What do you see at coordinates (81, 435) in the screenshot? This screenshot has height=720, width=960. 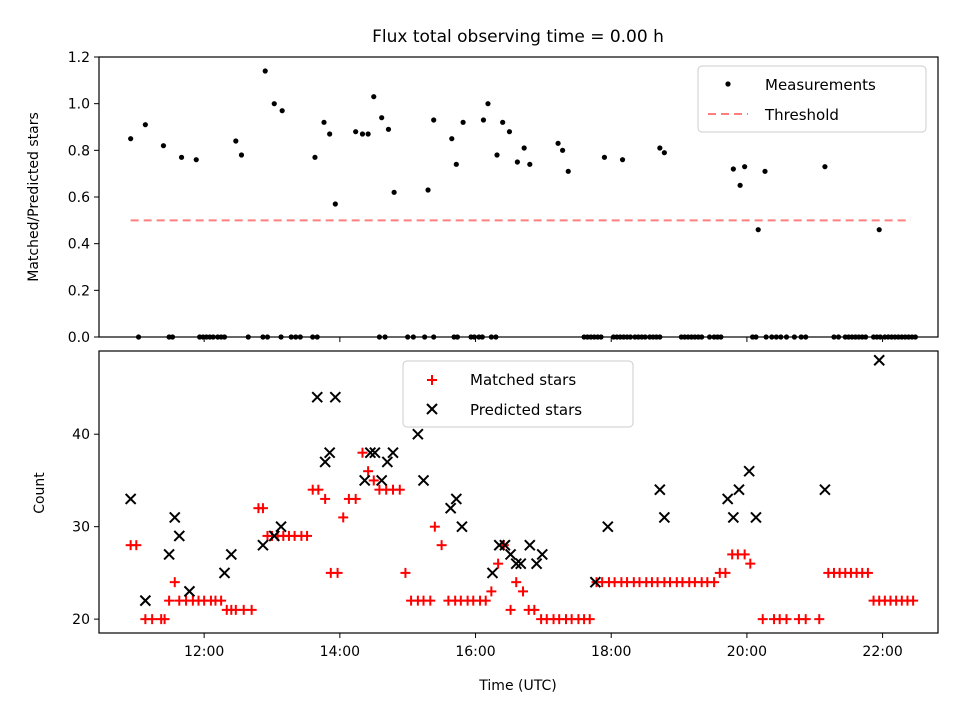 I see `bottom-y-tick-label: 40` at bounding box center [81, 435].